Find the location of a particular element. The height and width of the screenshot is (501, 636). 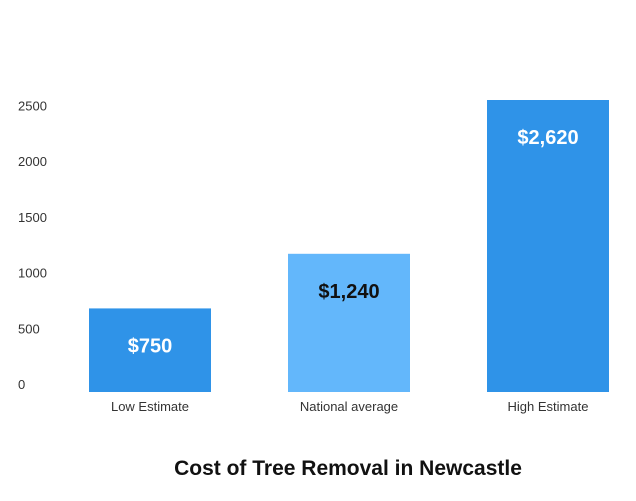

y-tick-label: 500 is located at coordinates (29, 328).